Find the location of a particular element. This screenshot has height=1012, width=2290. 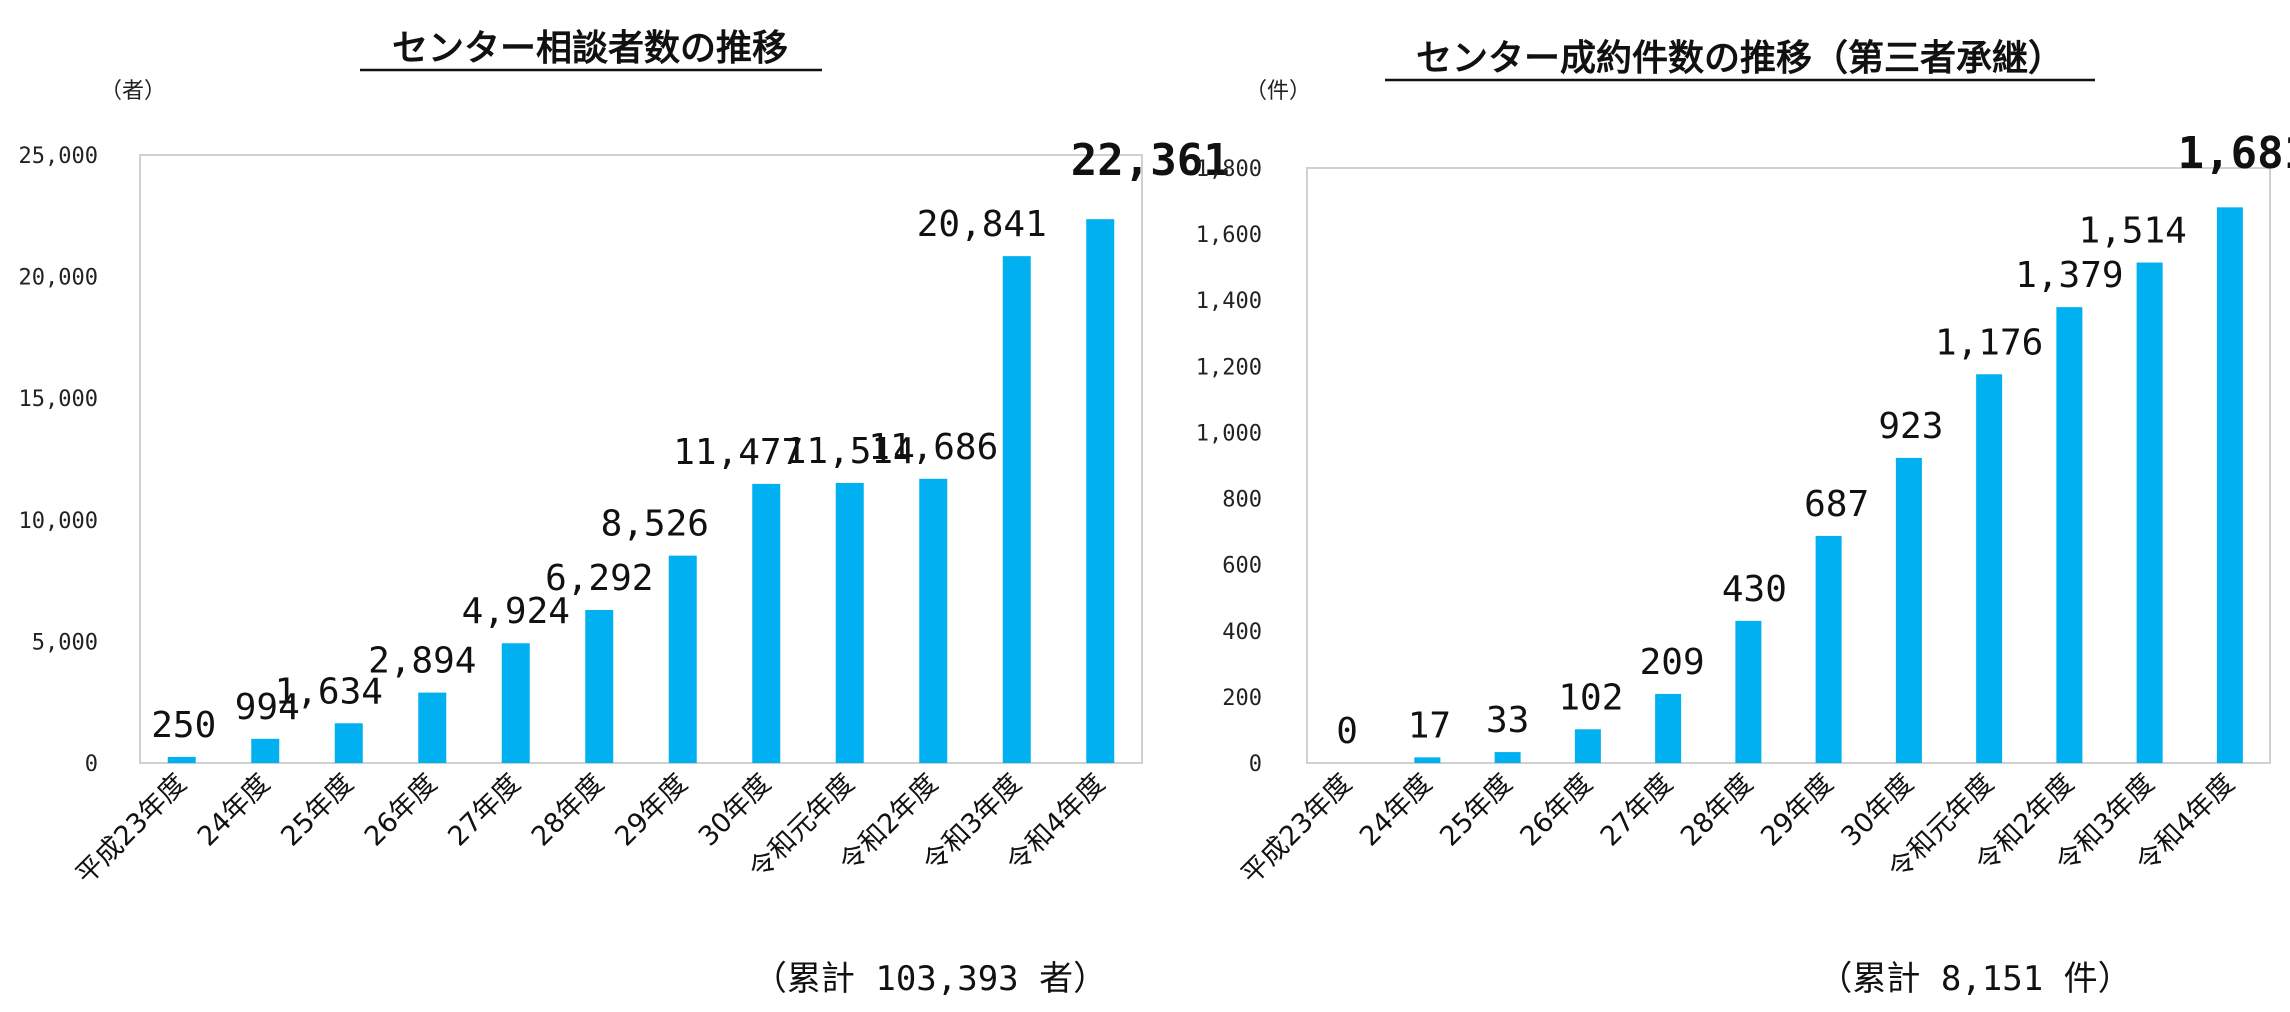

chart1-value-label-4: 2,894 is located at coordinates (422, 661).